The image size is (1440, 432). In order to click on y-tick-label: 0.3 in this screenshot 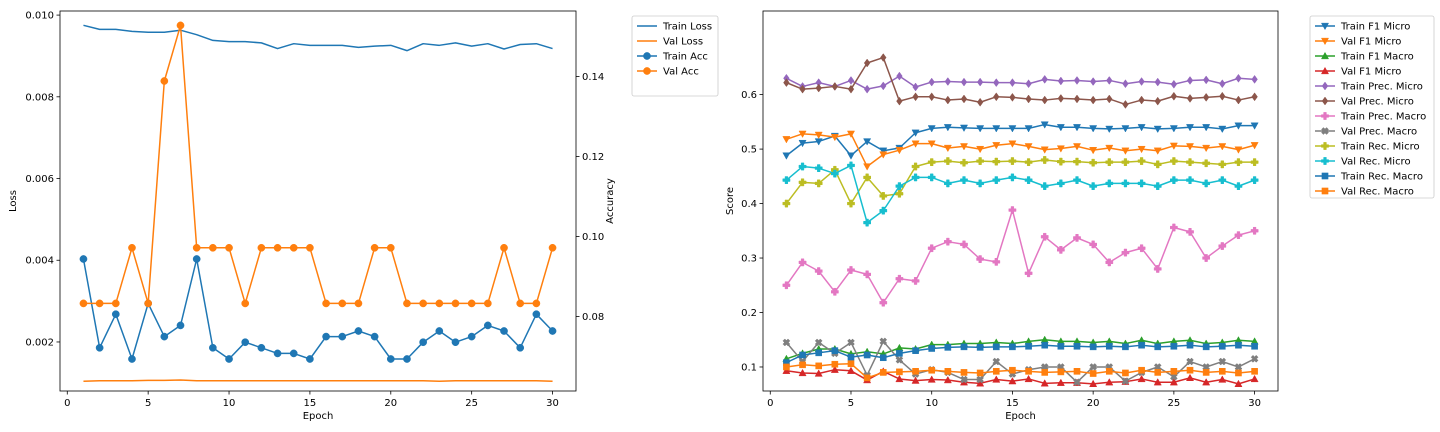, I will do `click(749, 259)`.